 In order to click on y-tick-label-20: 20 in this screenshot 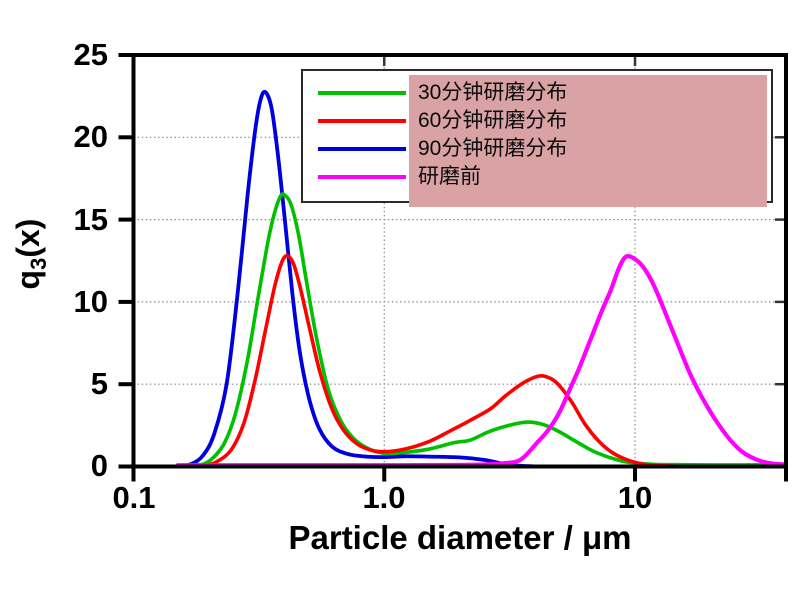, I will do `click(90, 136)`.